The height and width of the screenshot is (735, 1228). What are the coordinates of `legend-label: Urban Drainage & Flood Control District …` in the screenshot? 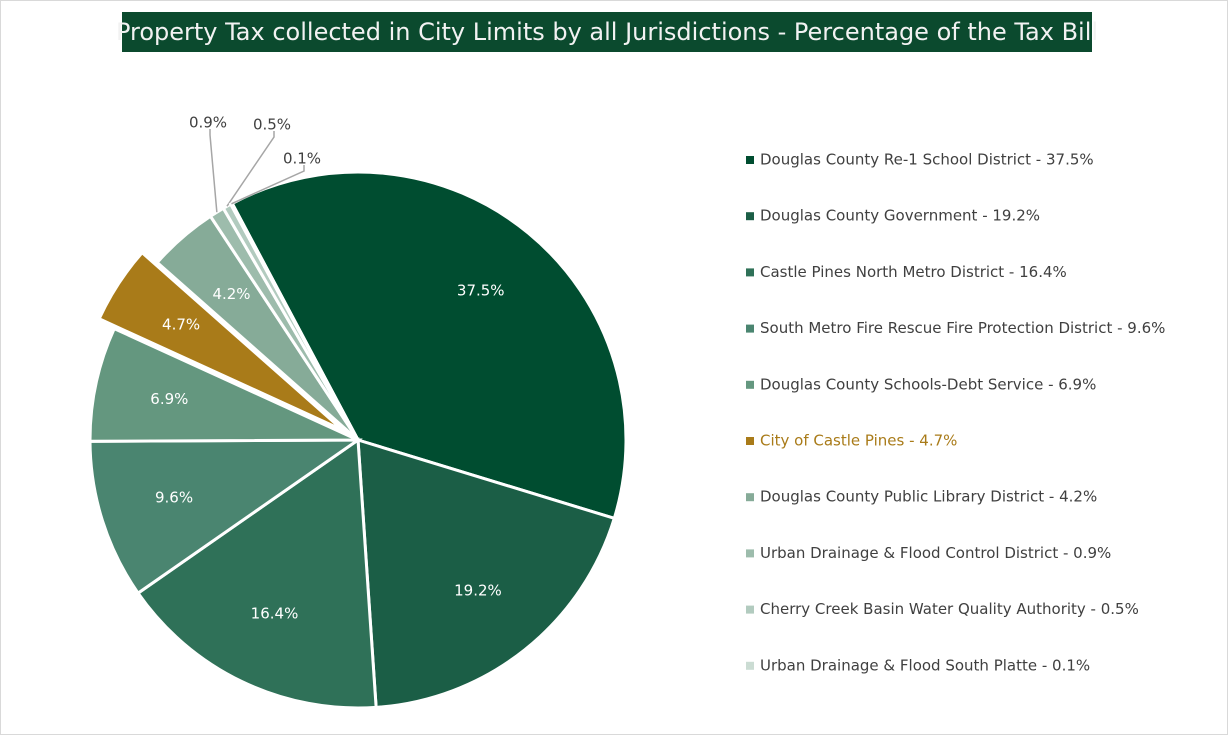 It's located at (935, 553).